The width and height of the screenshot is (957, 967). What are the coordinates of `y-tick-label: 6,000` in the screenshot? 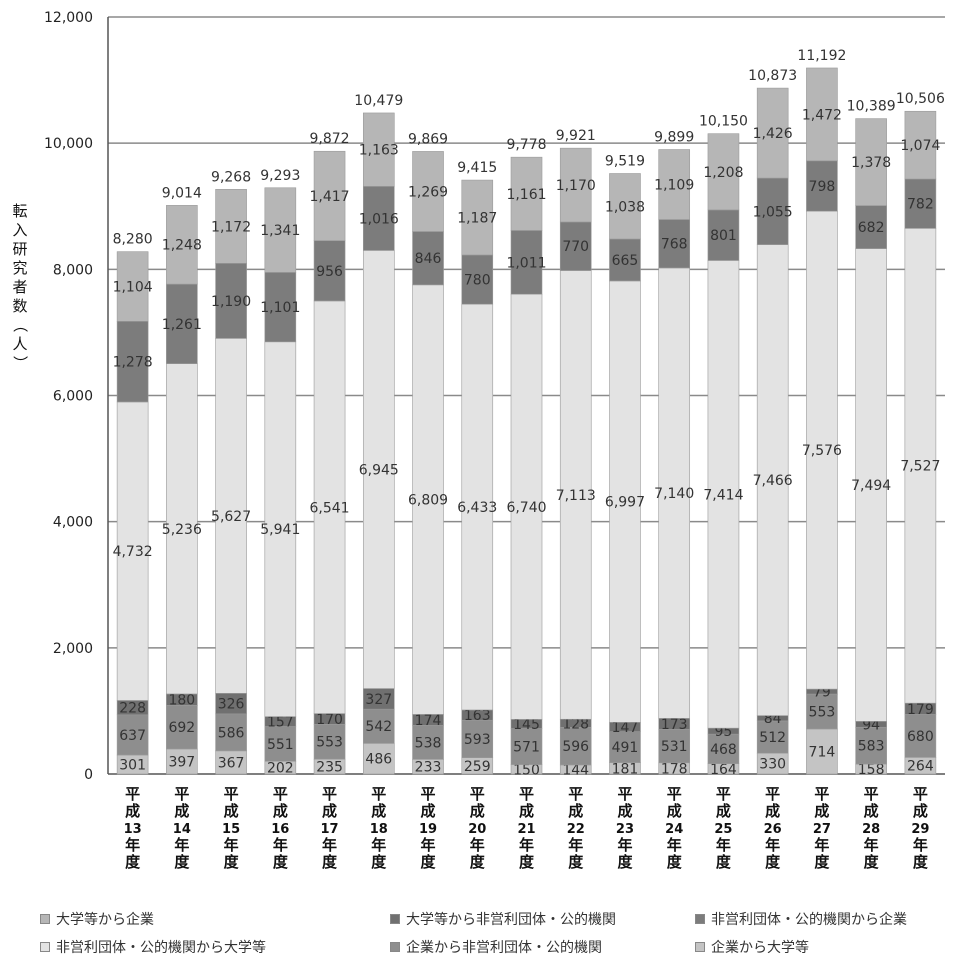 It's located at (73, 397).